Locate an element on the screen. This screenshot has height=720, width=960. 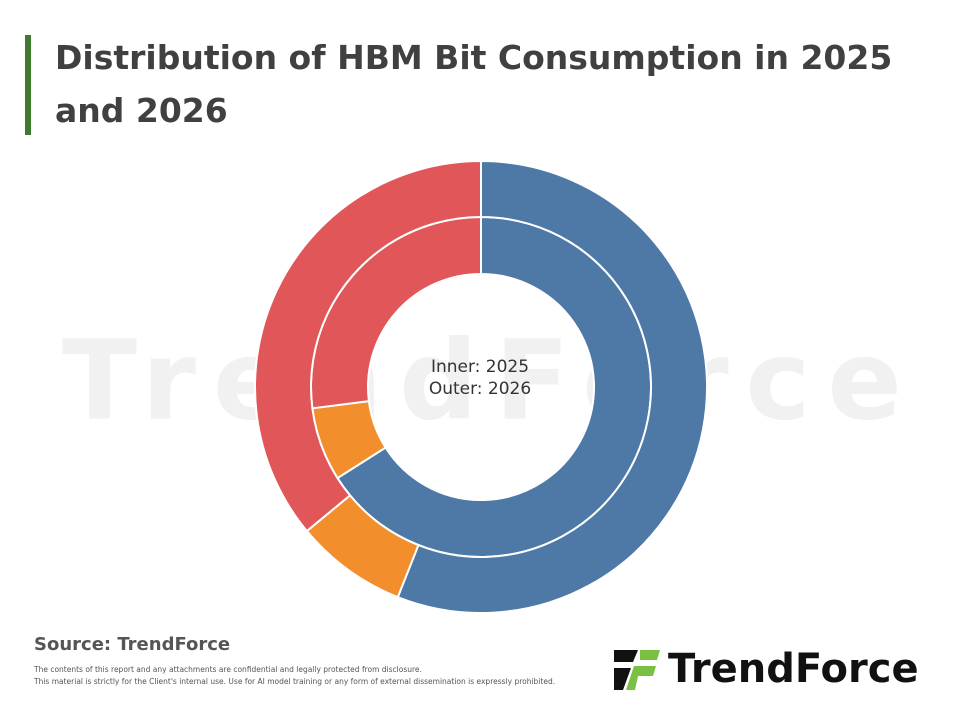
donut-slice is located at coordinates (368, 346).